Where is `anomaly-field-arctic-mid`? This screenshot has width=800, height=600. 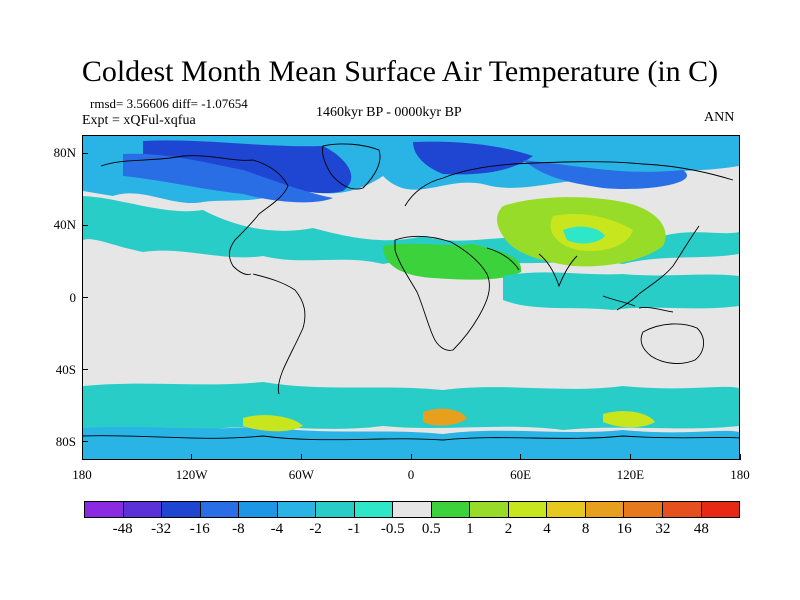 anomaly-field-arctic-mid is located at coordinates (405, 178).